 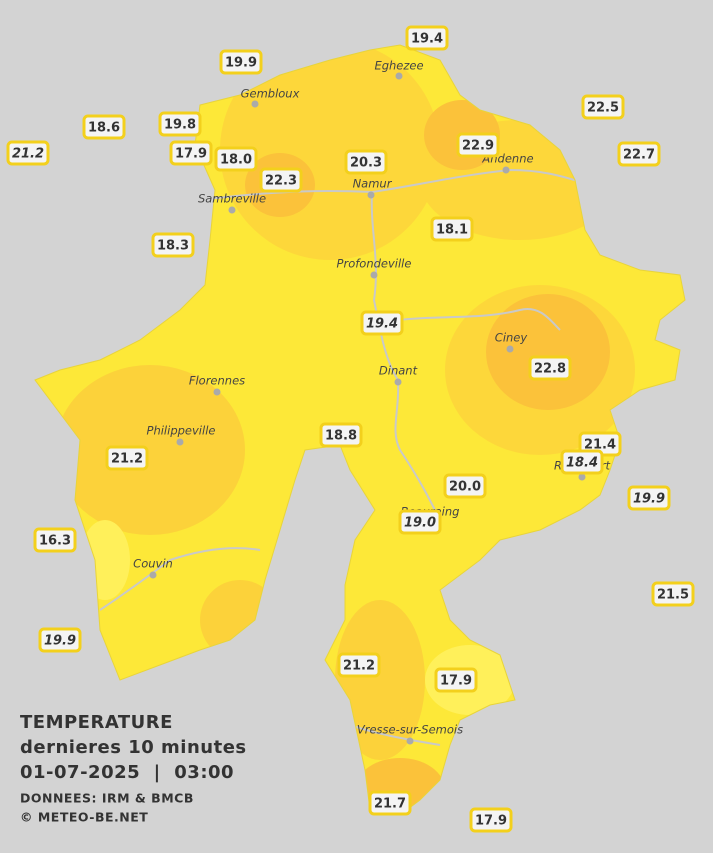 I want to click on station-value: 18.1, so click(x=452, y=230).